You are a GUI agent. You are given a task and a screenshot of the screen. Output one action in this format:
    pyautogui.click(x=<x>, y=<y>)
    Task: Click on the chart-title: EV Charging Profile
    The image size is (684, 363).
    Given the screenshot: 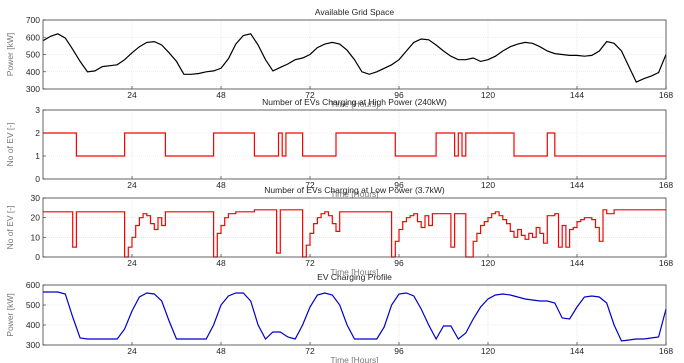 What is the action you would take?
    pyautogui.click(x=354, y=277)
    